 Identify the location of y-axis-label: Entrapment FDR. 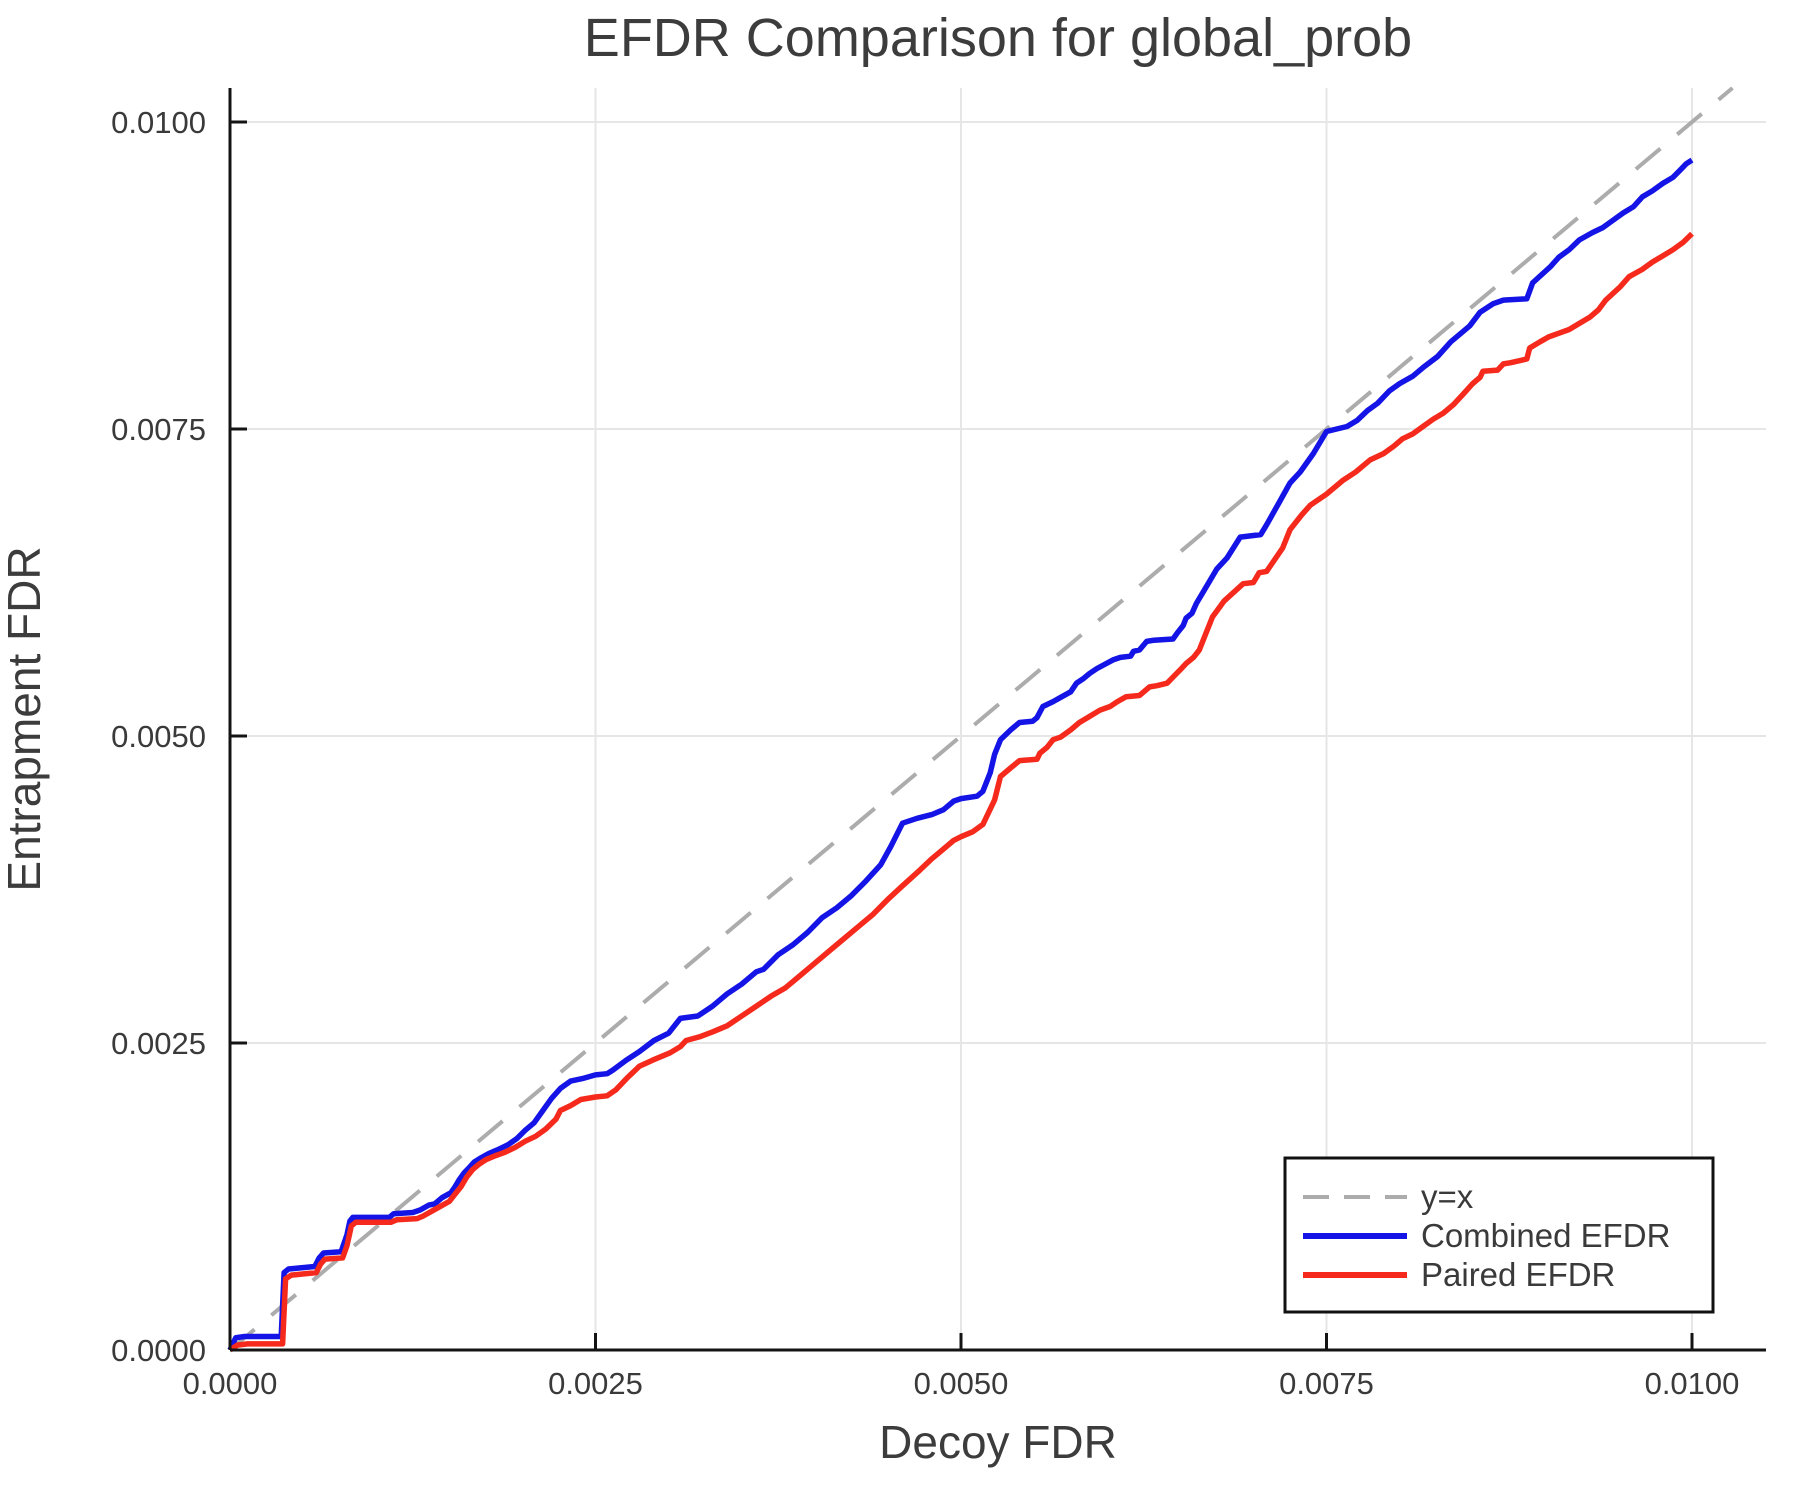
(25, 718).